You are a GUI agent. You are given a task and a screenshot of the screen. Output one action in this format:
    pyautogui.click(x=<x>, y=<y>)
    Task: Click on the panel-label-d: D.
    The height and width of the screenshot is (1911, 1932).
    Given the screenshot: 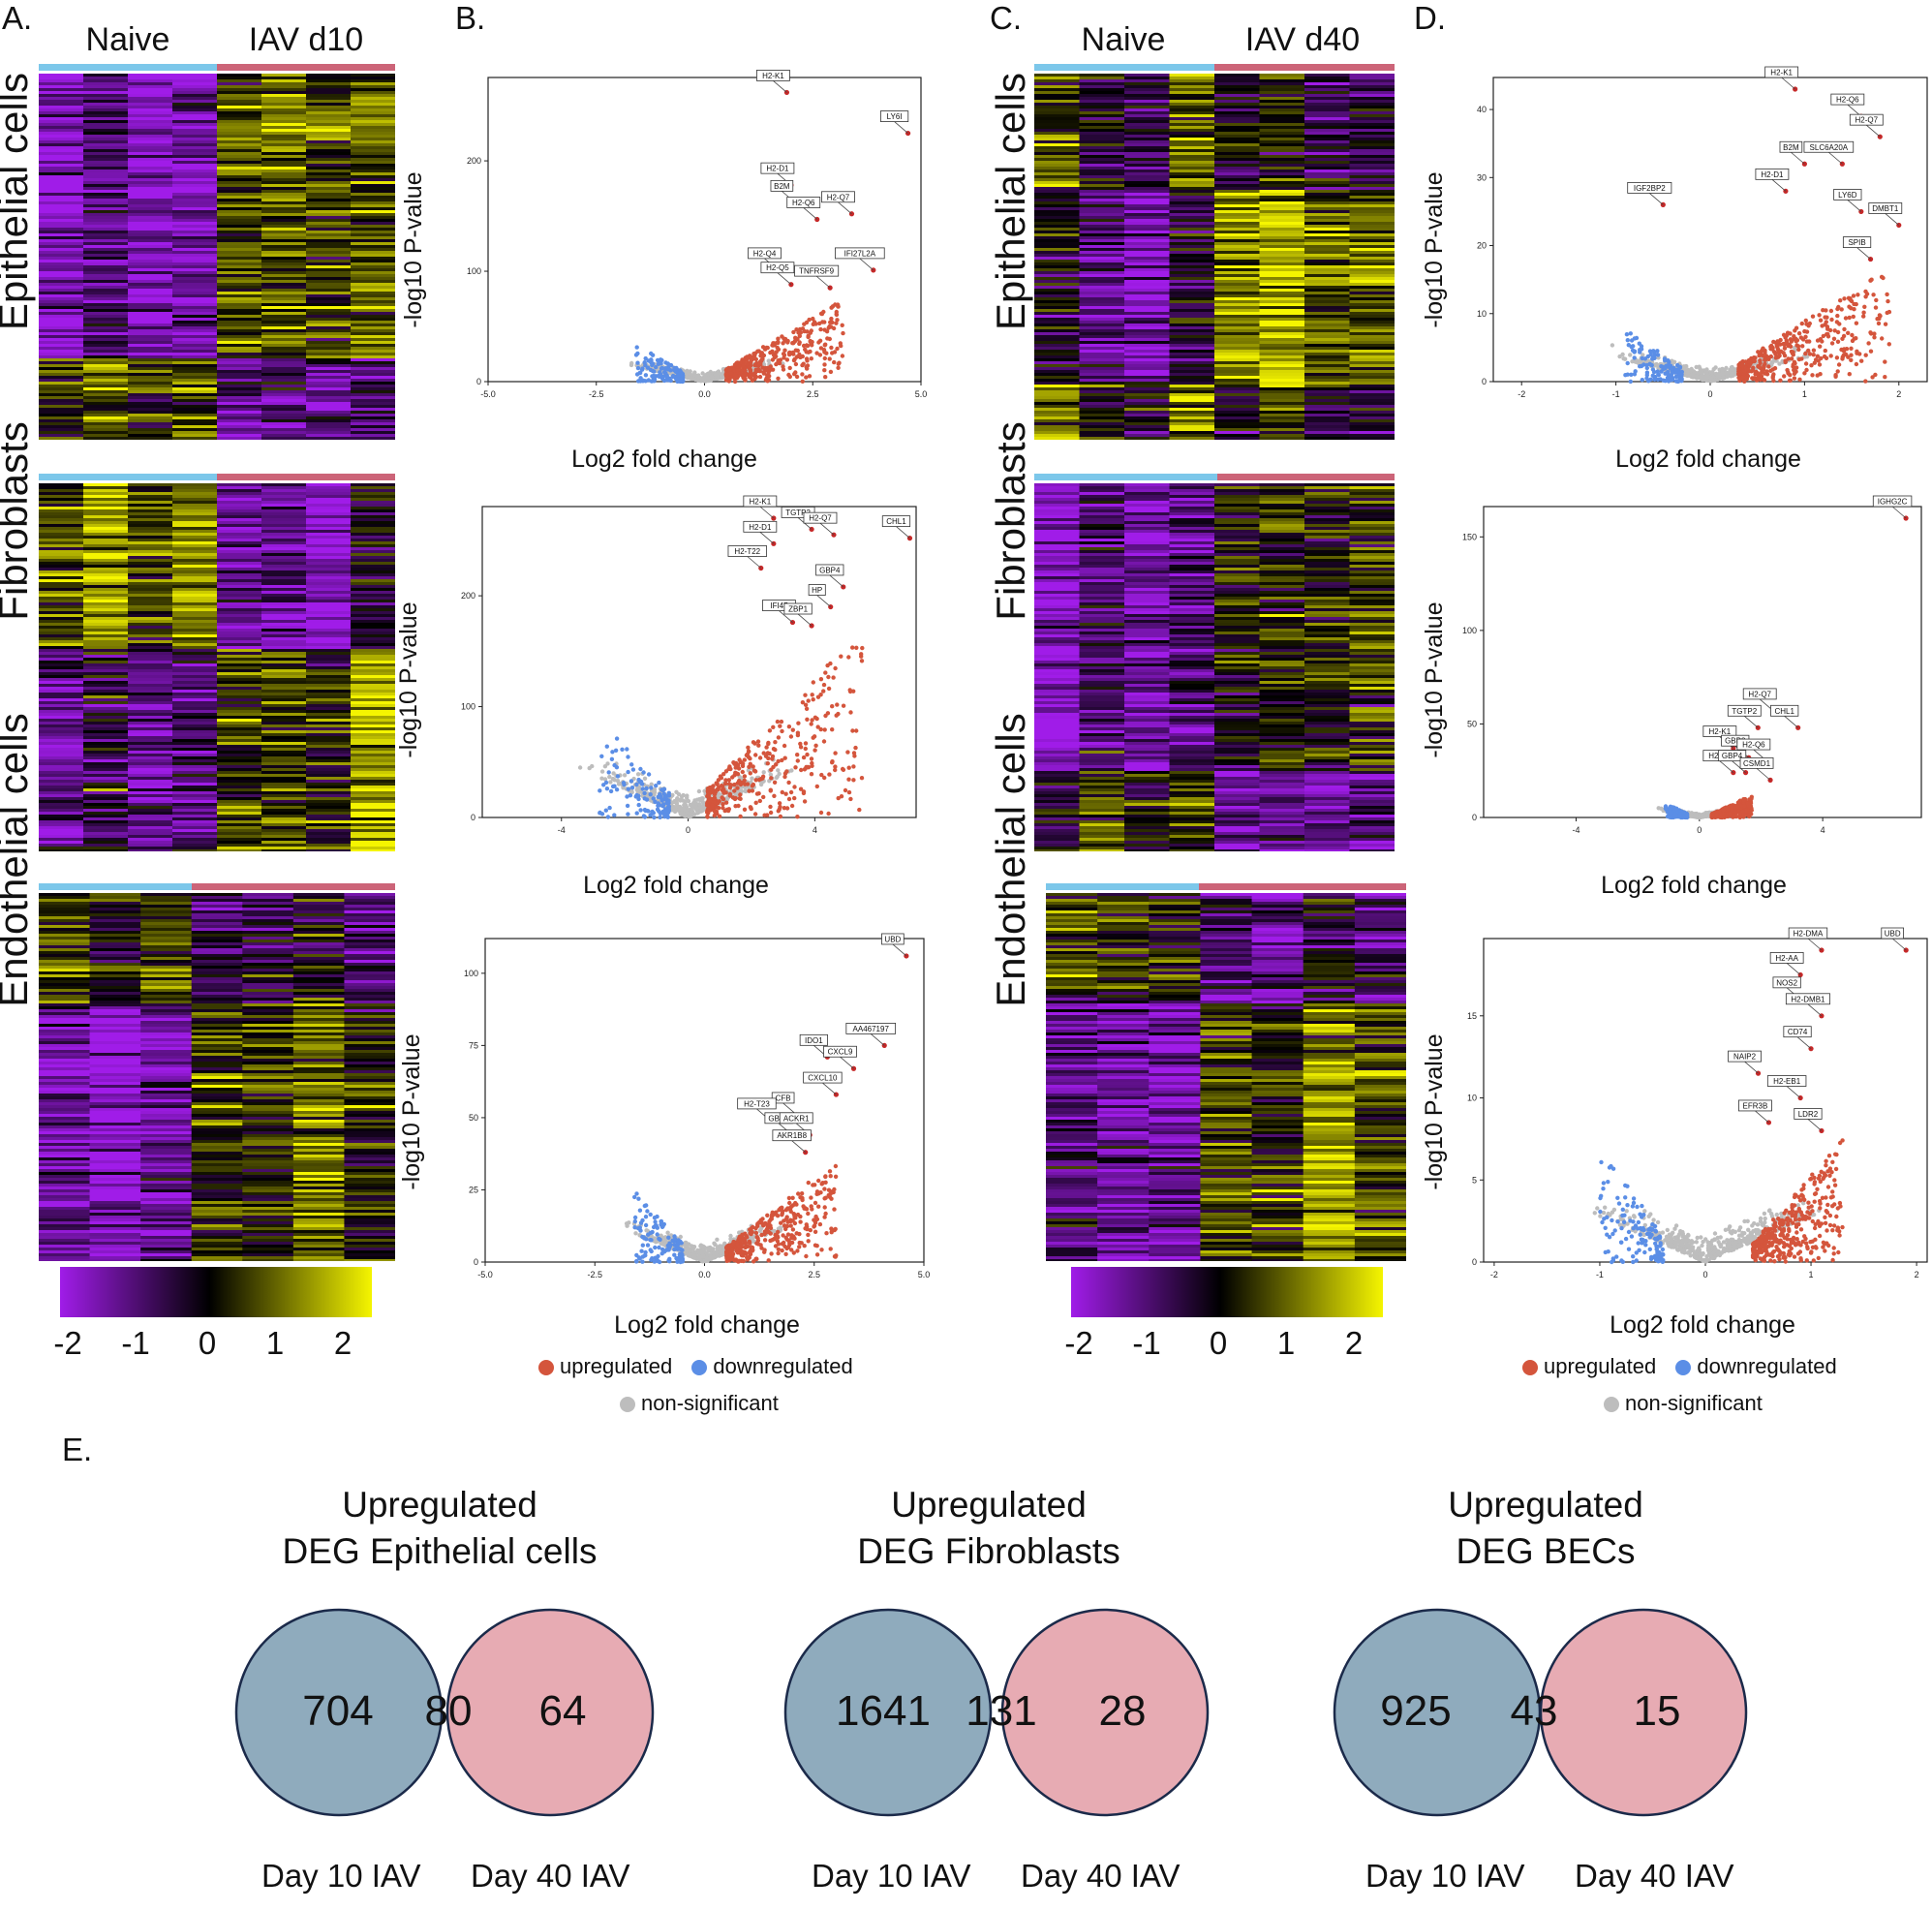 What is the action you would take?
    pyautogui.click(x=1430, y=18)
    